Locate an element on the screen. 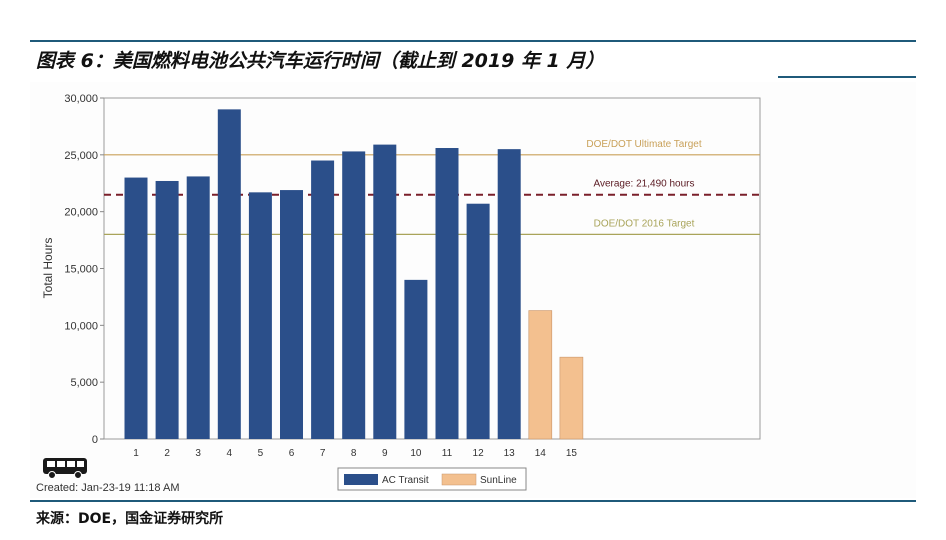 This screenshot has width=946, height=540. x-ticks: 1 2 3 4 5 6 7 8 9 10 11 12 13 14 15 is located at coordinates (355, 453).